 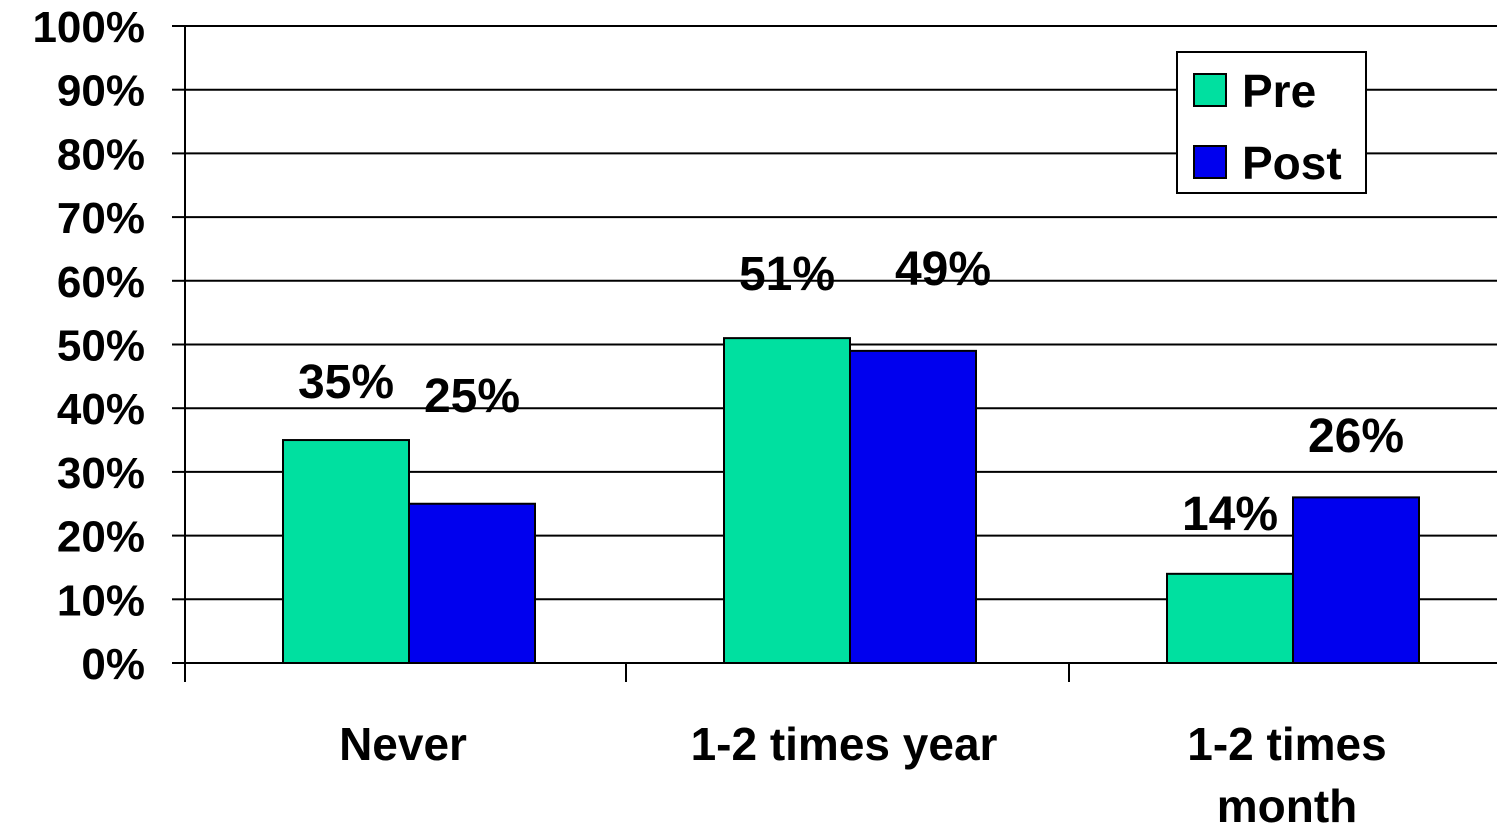 I want to click on data-label-pre-0: 35%, so click(x=346, y=382).